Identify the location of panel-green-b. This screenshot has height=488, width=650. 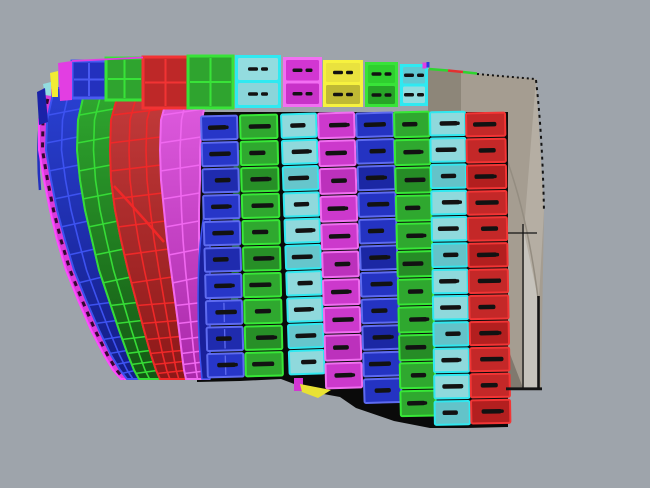
(210, 82).